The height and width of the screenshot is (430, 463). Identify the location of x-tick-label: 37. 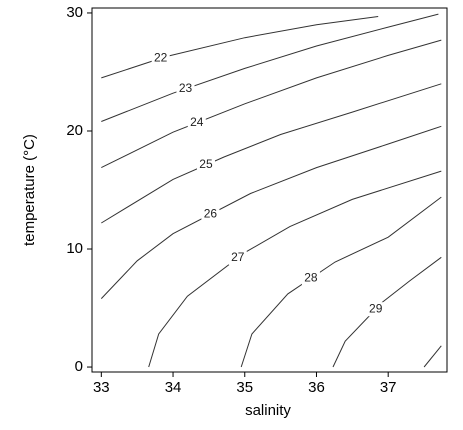
(388, 387).